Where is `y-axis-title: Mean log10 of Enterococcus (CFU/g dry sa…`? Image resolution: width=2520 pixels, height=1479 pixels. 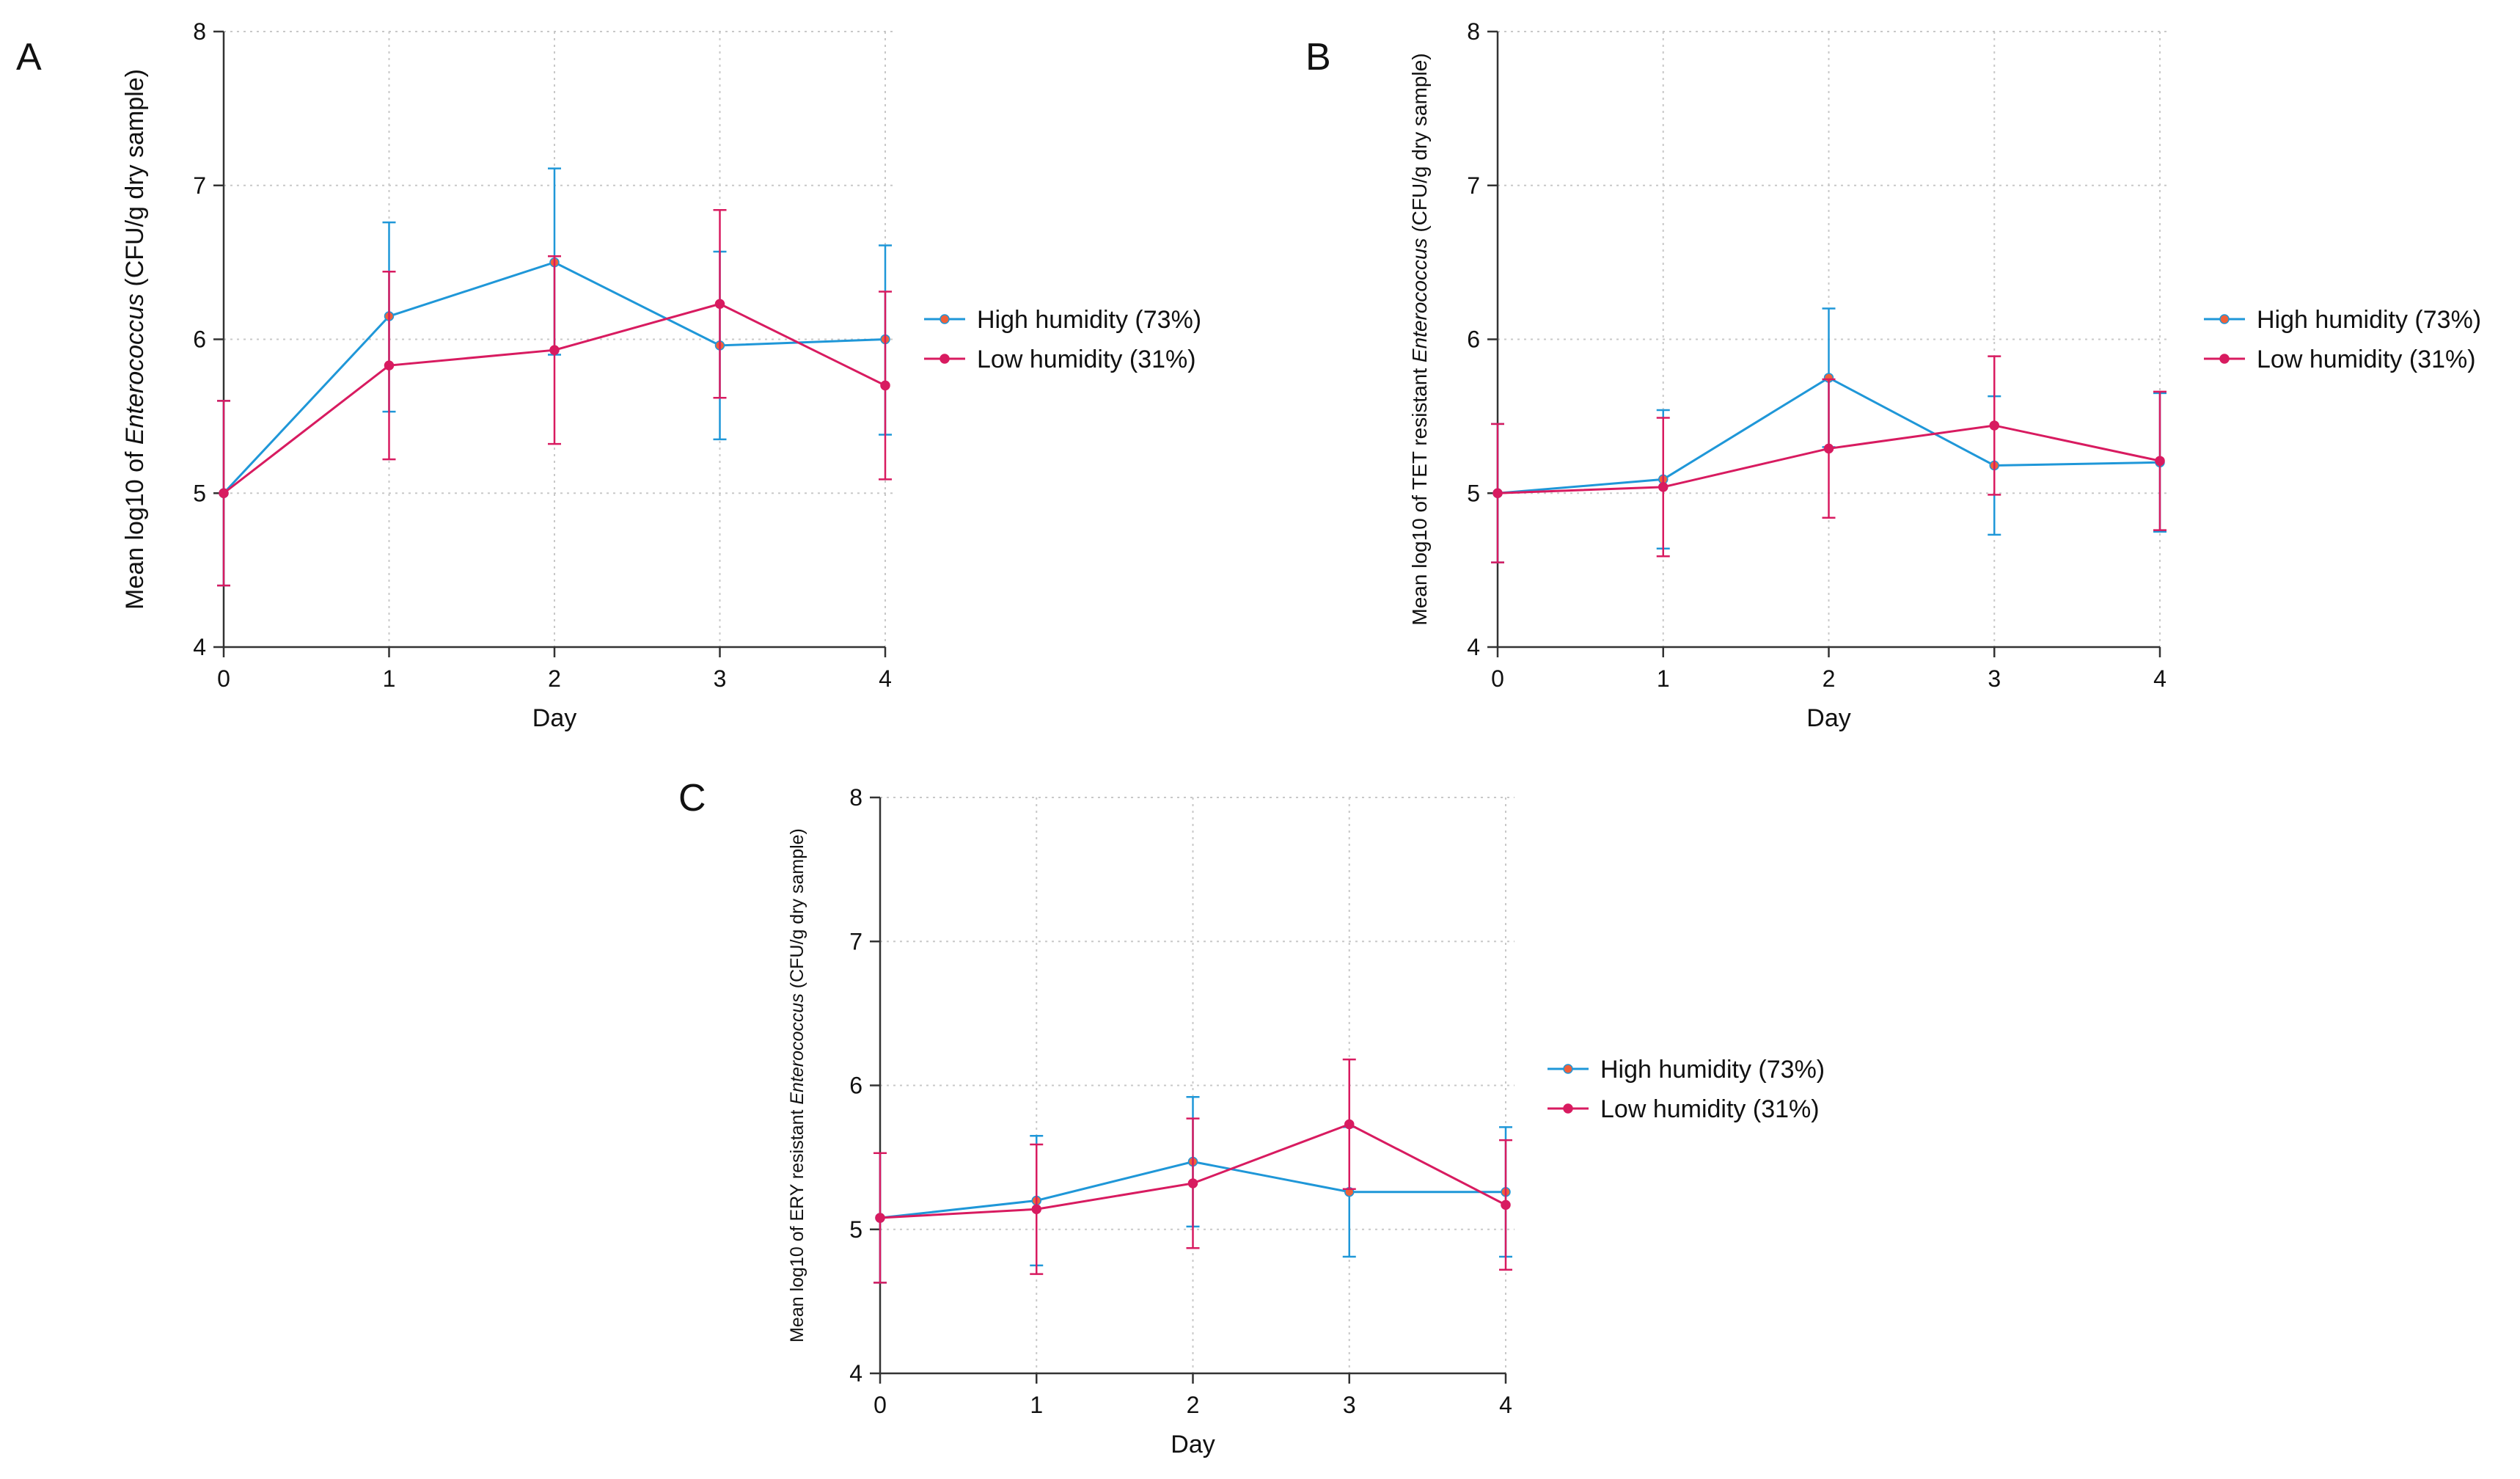
y-axis-title: Mean log10 of Enterococcus (CFU/g dry sa… is located at coordinates (135, 339).